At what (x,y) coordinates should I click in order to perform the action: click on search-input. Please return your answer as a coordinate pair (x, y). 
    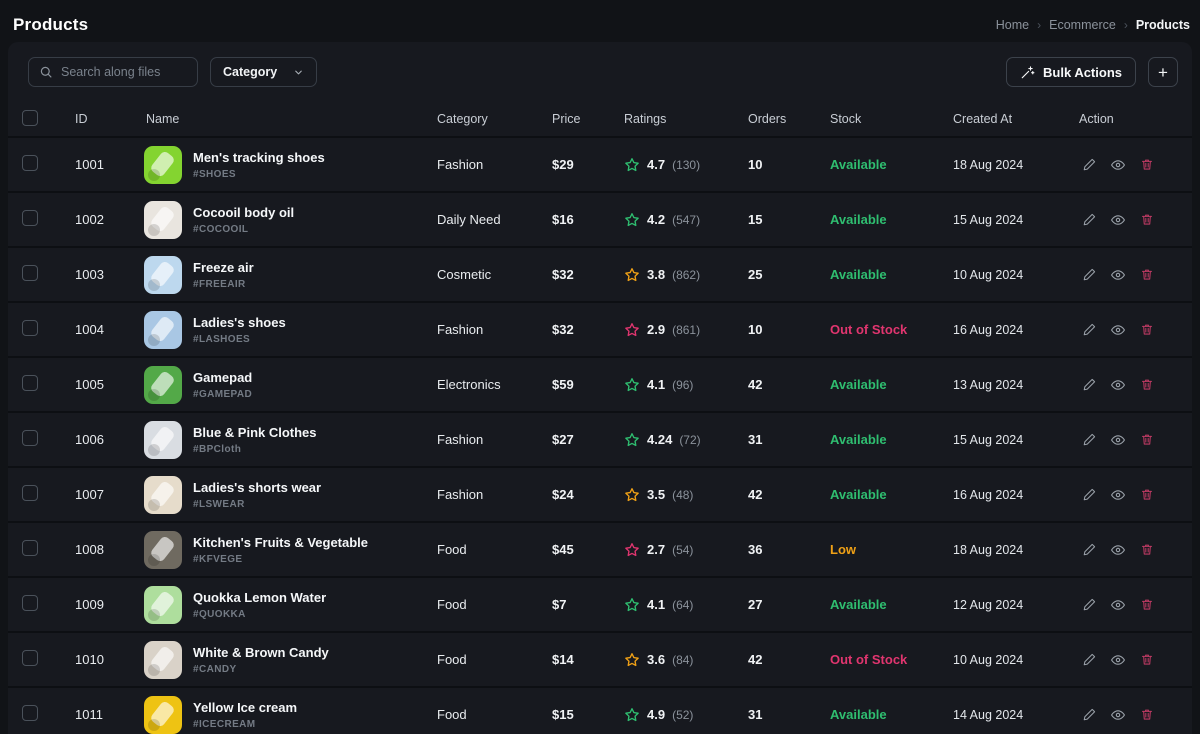
    Looking at the image, I should click on (124, 72).